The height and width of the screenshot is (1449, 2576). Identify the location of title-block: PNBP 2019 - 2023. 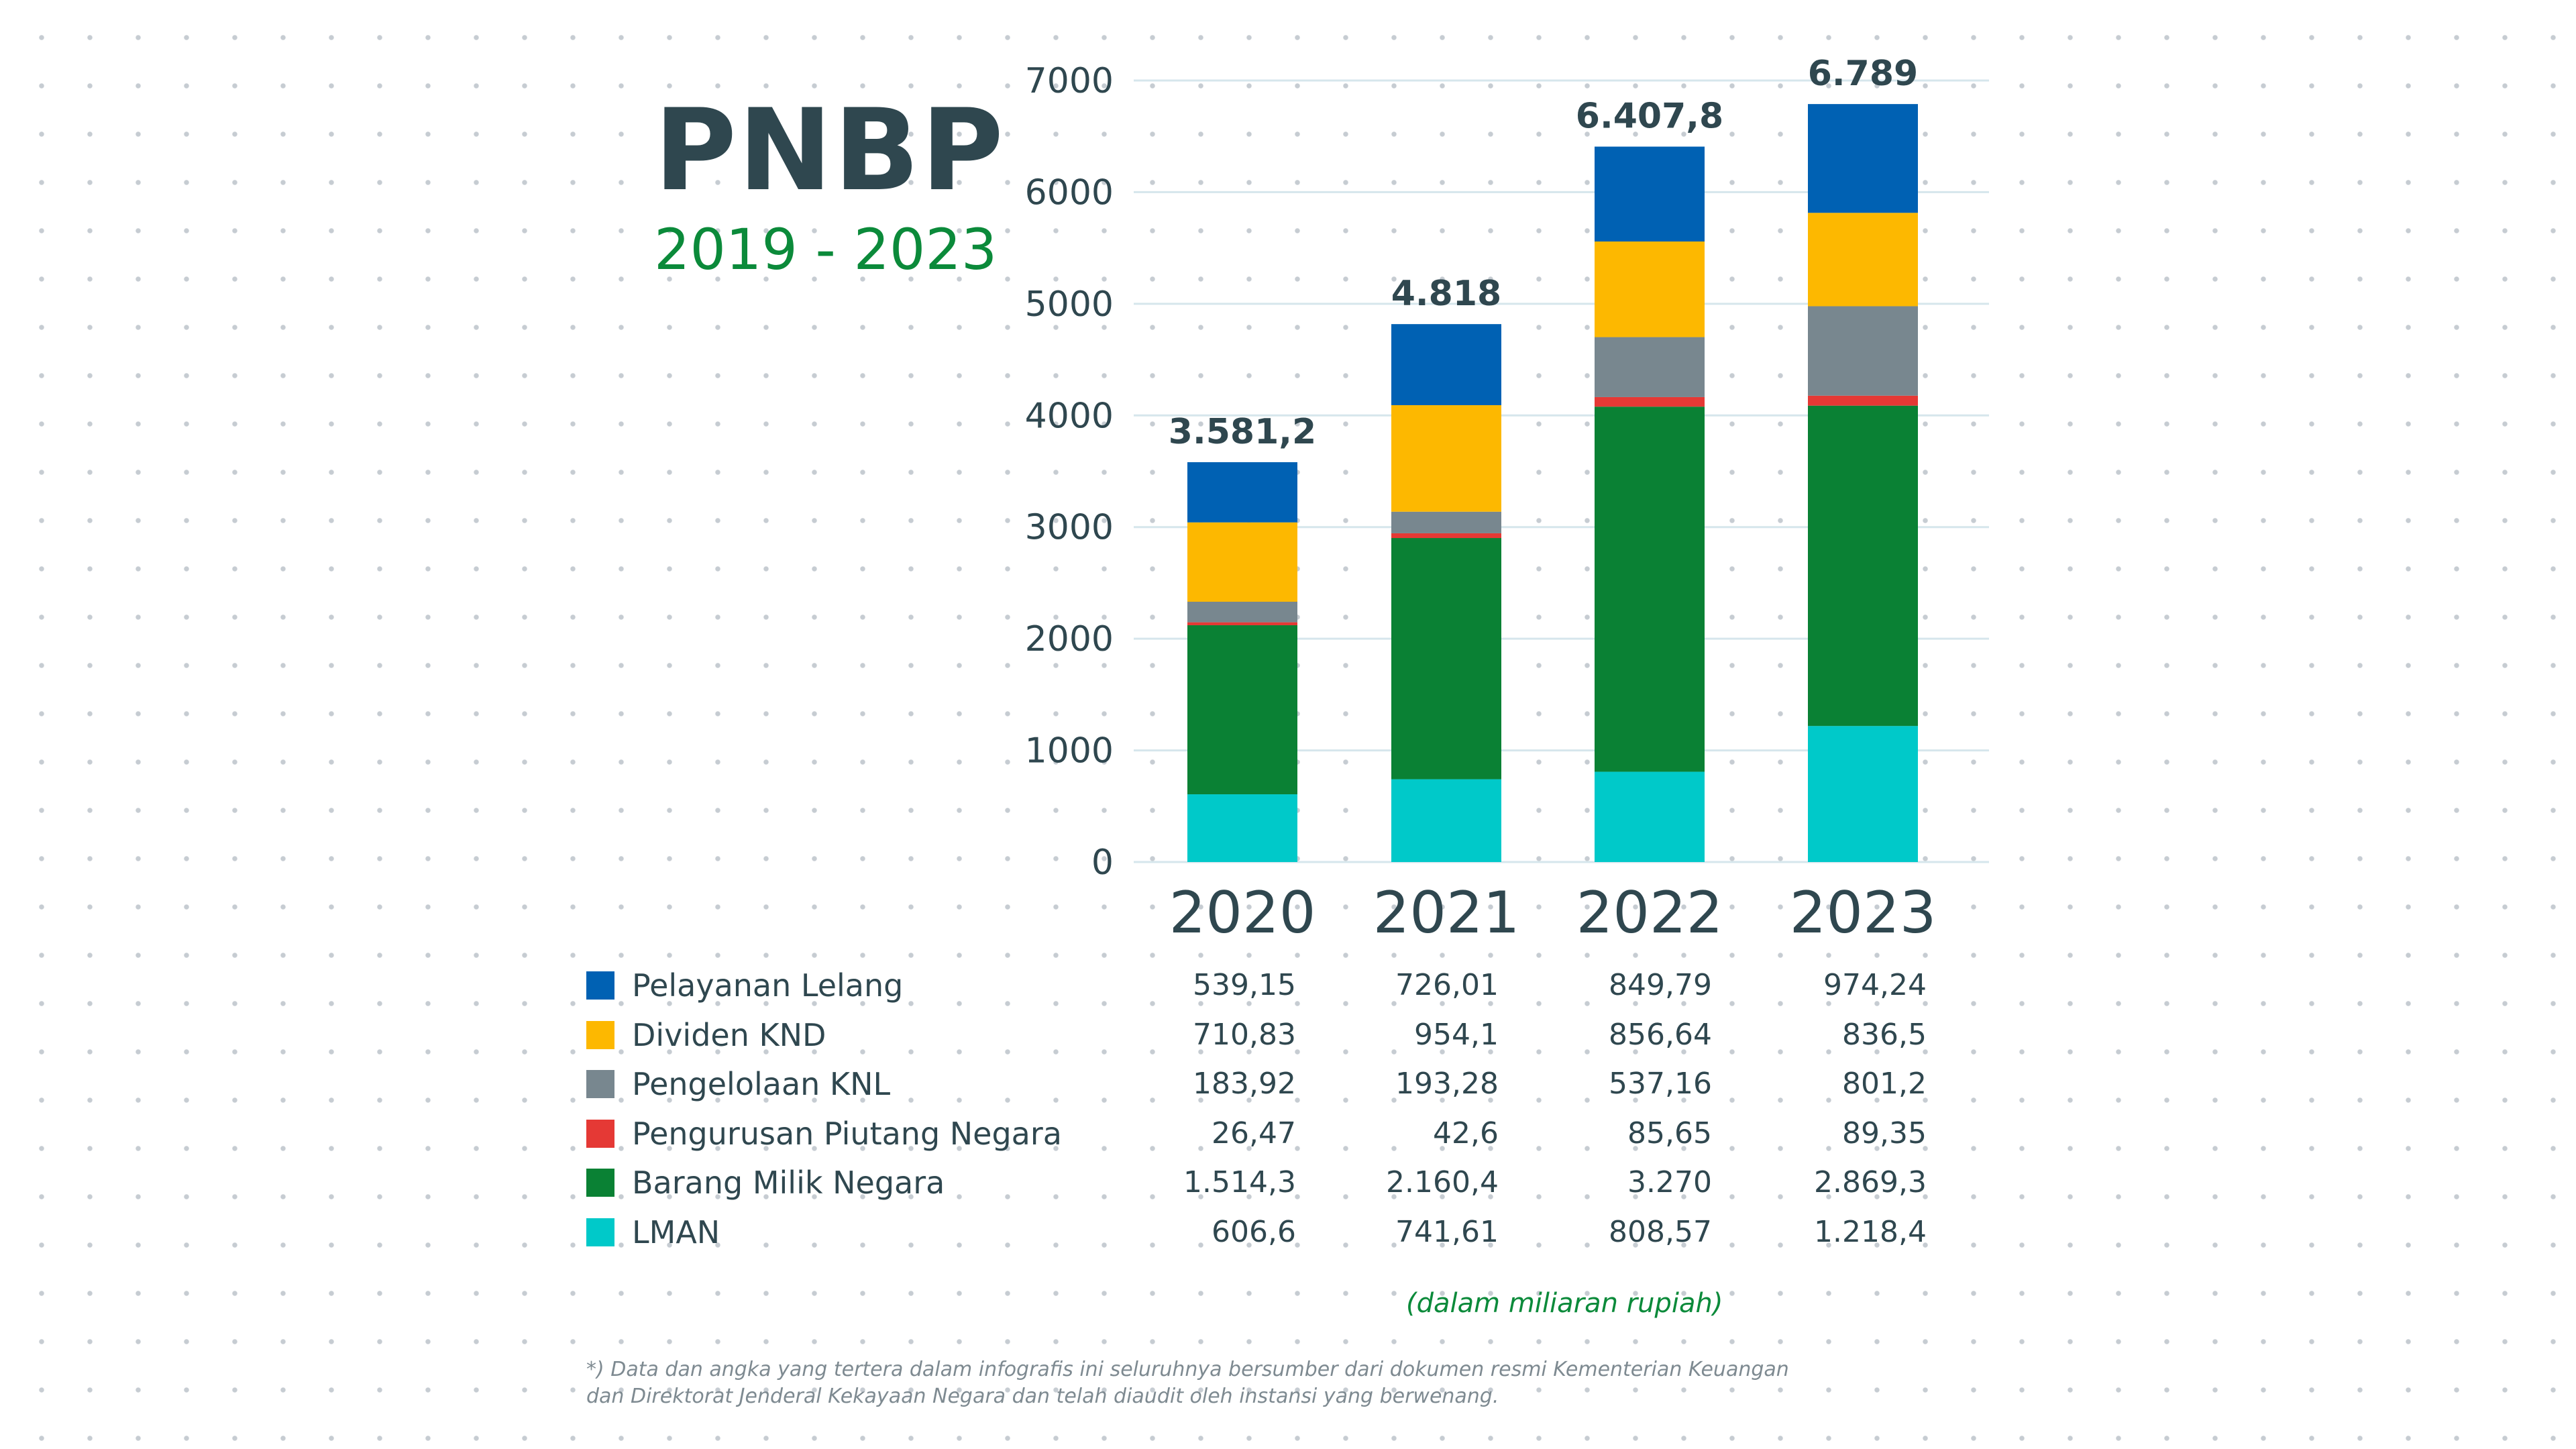
(829, 186).